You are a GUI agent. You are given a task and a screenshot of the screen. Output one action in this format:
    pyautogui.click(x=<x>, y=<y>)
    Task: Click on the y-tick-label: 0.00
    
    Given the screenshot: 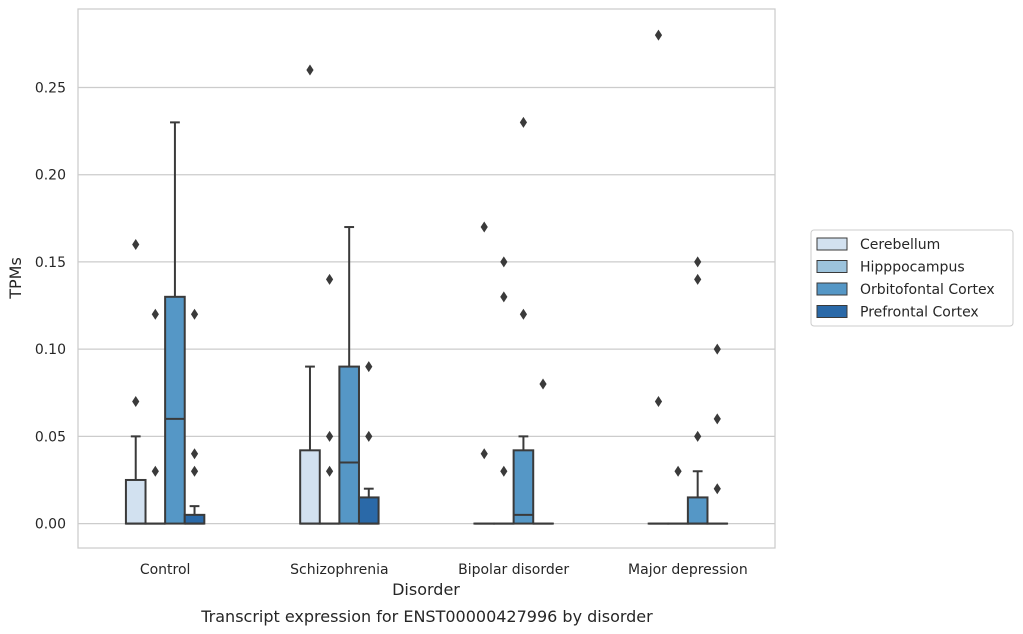 What is the action you would take?
    pyautogui.click(x=50, y=525)
    